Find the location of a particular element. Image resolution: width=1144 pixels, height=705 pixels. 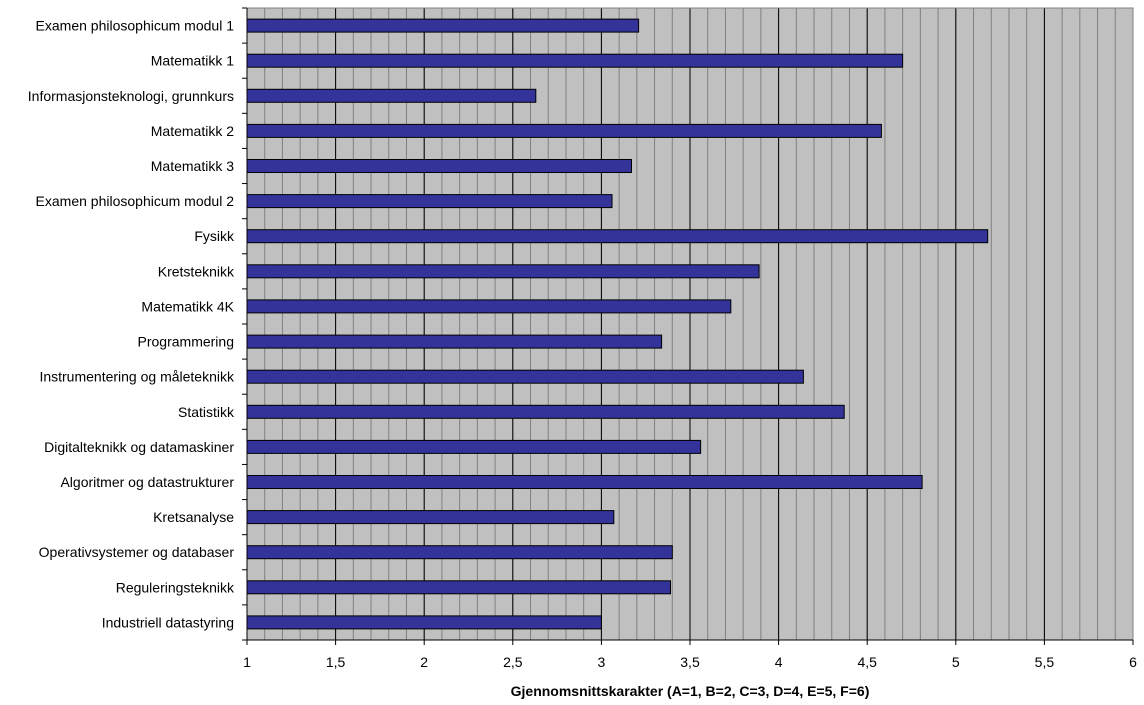

category-label: Matematikk 3 is located at coordinates (192, 166).